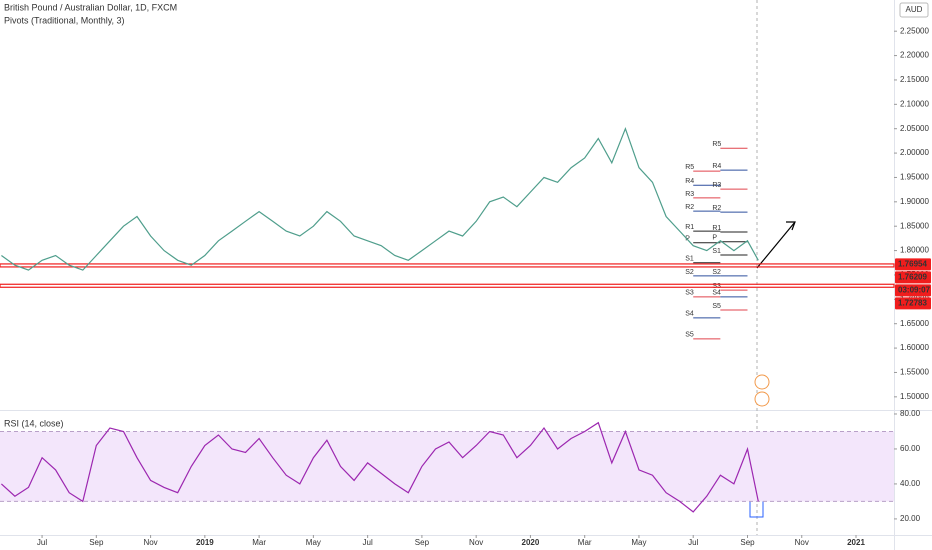 The height and width of the screenshot is (550, 932). What do you see at coordinates (914, 225) in the screenshot?
I see `y-tick-label: 1.85000` at bounding box center [914, 225].